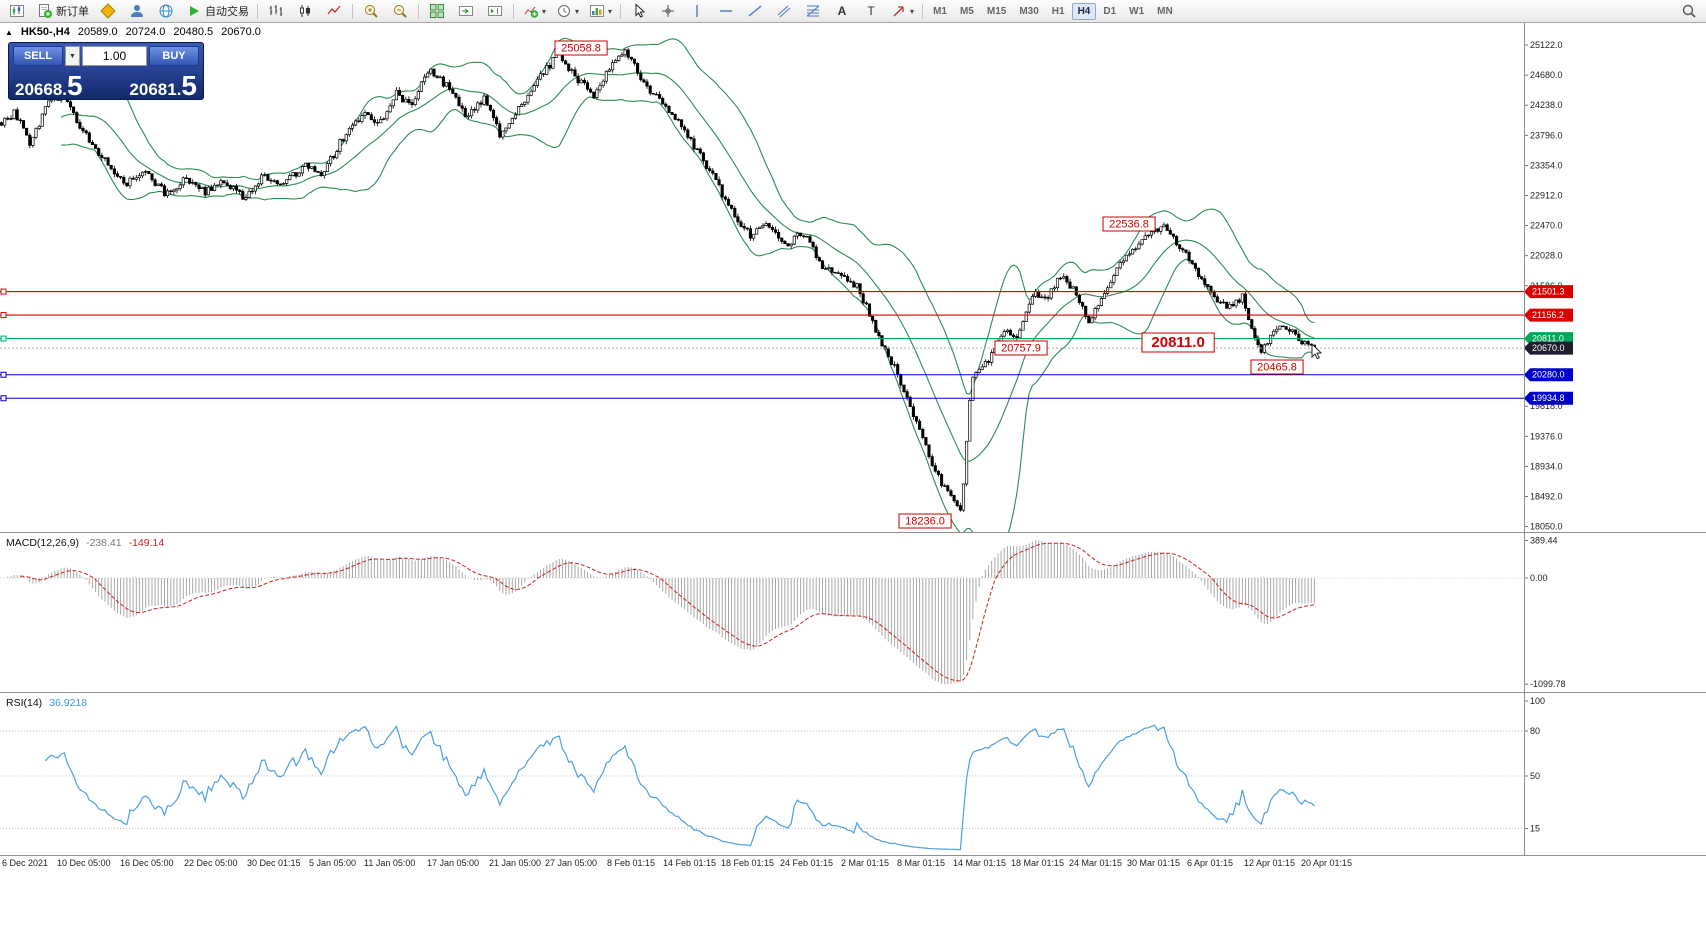  What do you see at coordinates (1029, 11) in the screenshot?
I see `timeframe-m30: M30` at bounding box center [1029, 11].